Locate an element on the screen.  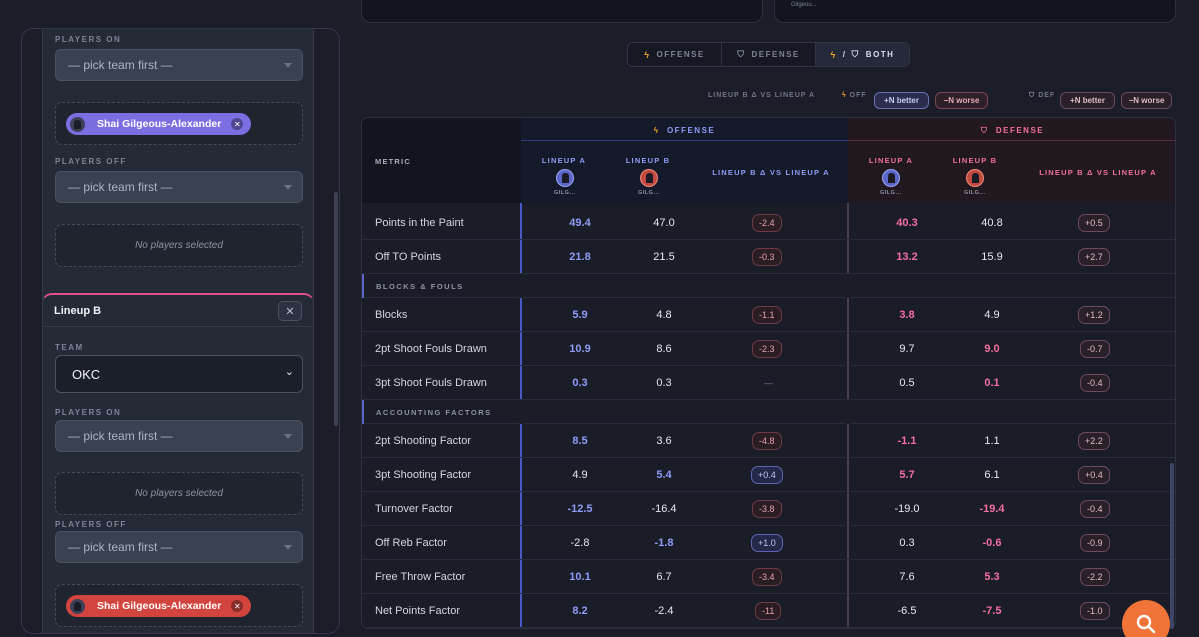
off-delta-badge: -4.8 is located at coordinates (767, 441).